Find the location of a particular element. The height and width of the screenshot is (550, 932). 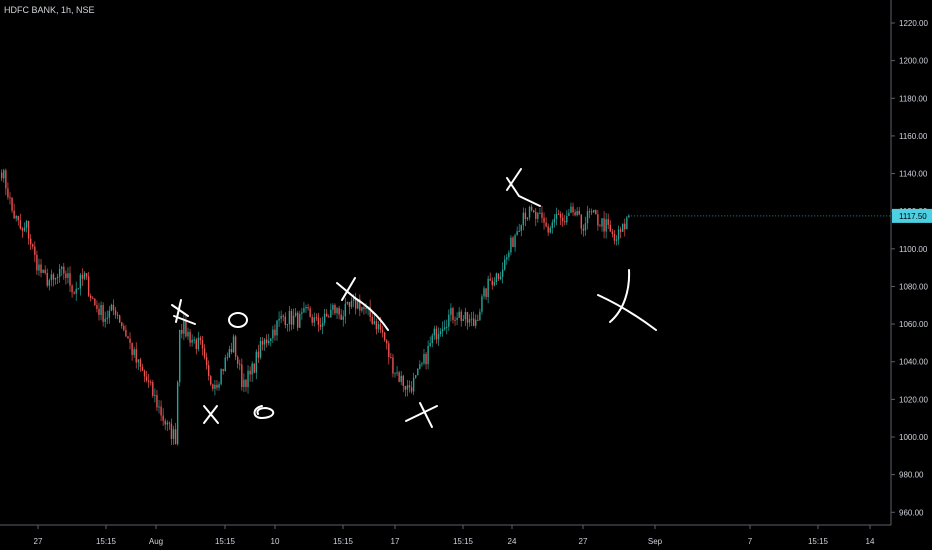

last-price-label: 1117.50 is located at coordinates (913, 216).